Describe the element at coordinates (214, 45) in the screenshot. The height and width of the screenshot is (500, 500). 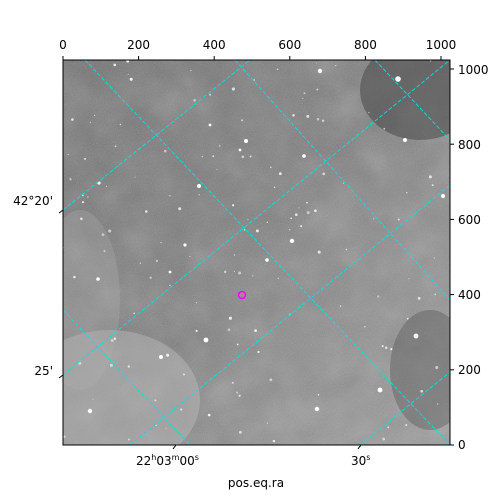
I see `top-tick-label: 400` at that location.